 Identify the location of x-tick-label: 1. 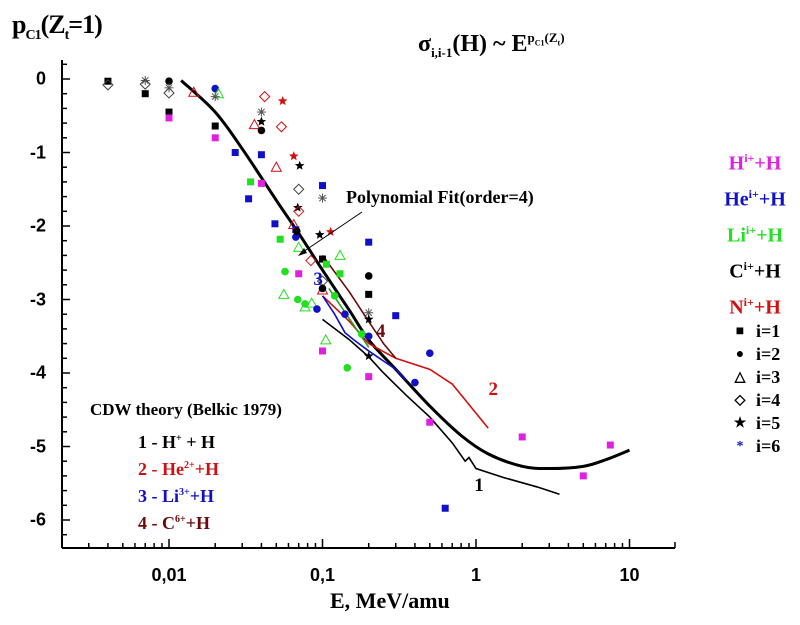
(476, 575).